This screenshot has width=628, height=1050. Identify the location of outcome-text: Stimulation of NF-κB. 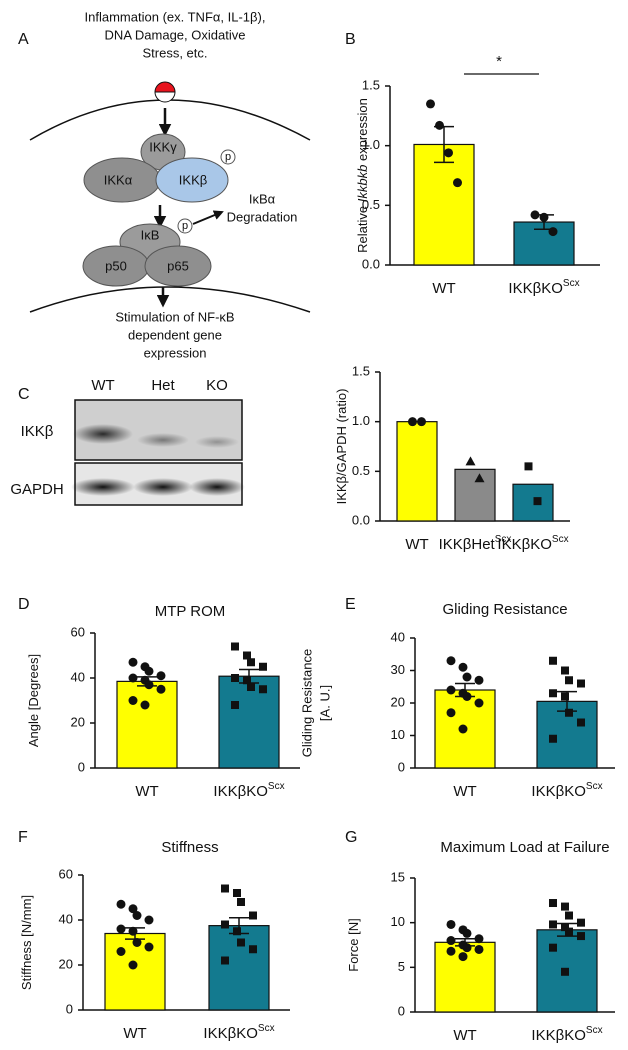
(174, 316).